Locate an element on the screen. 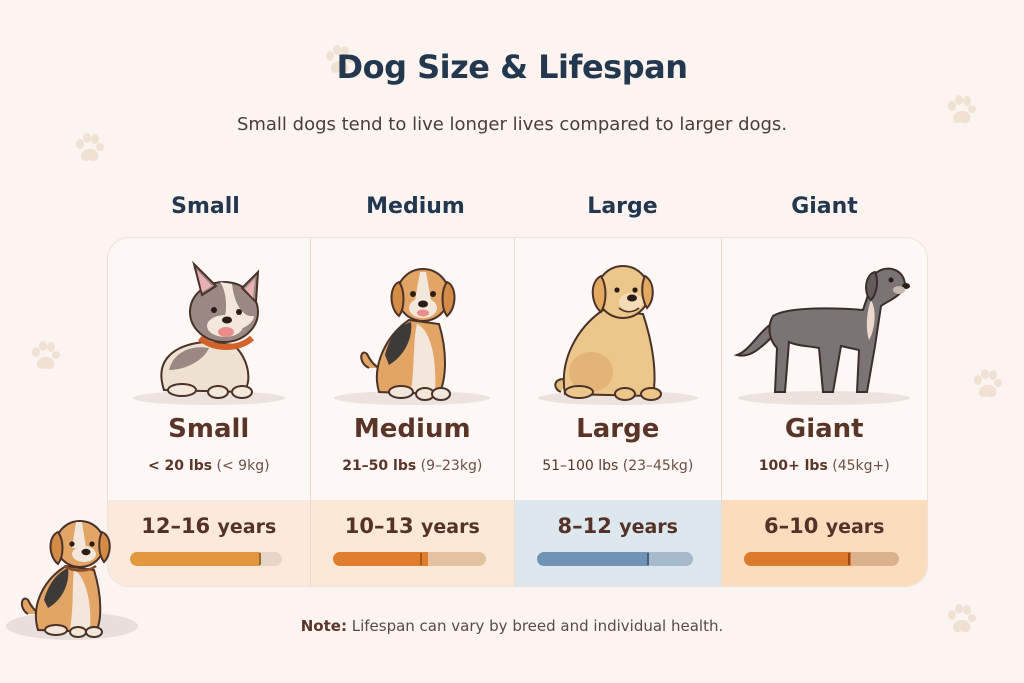 The image size is (1024, 683). lifespan-section: 8–12 years is located at coordinates (618, 543).